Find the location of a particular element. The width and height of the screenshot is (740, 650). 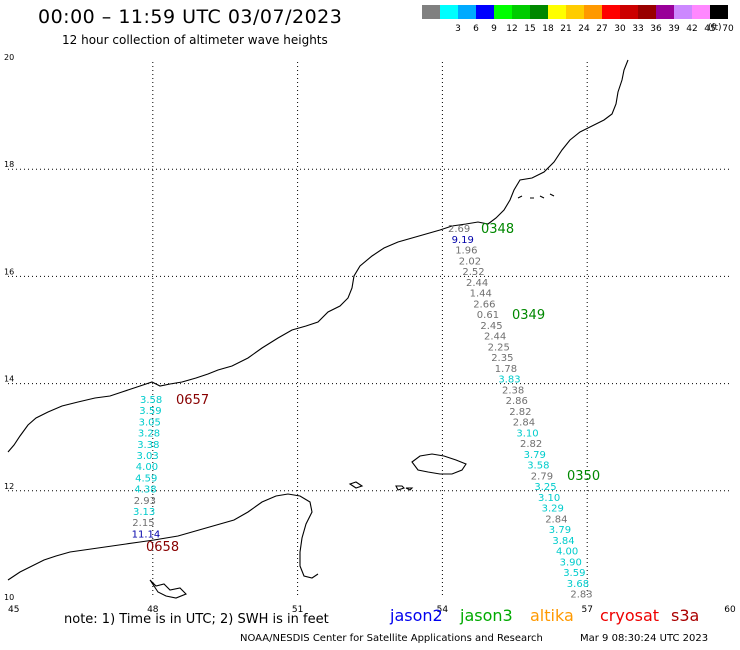

satellite-altika: altika is located at coordinates (552, 615).